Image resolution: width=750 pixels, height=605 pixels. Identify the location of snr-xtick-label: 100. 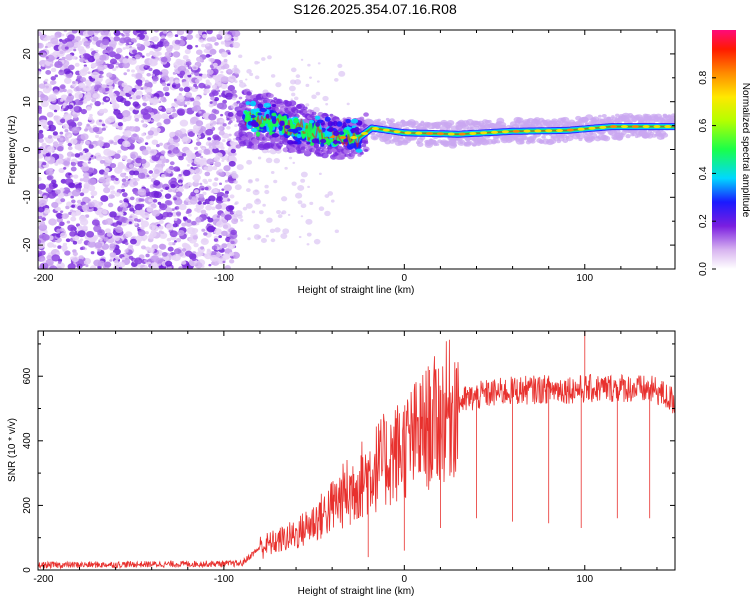
(584, 579).